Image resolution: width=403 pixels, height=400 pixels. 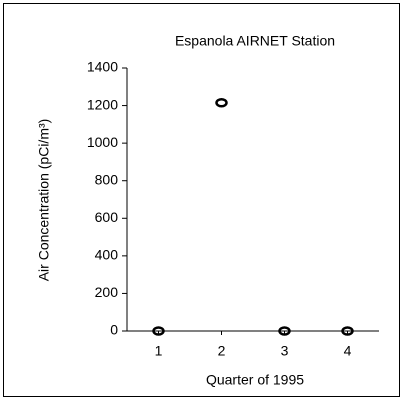 What do you see at coordinates (107, 217) in the screenshot?
I see `y-tick-label: 600` at bounding box center [107, 217].